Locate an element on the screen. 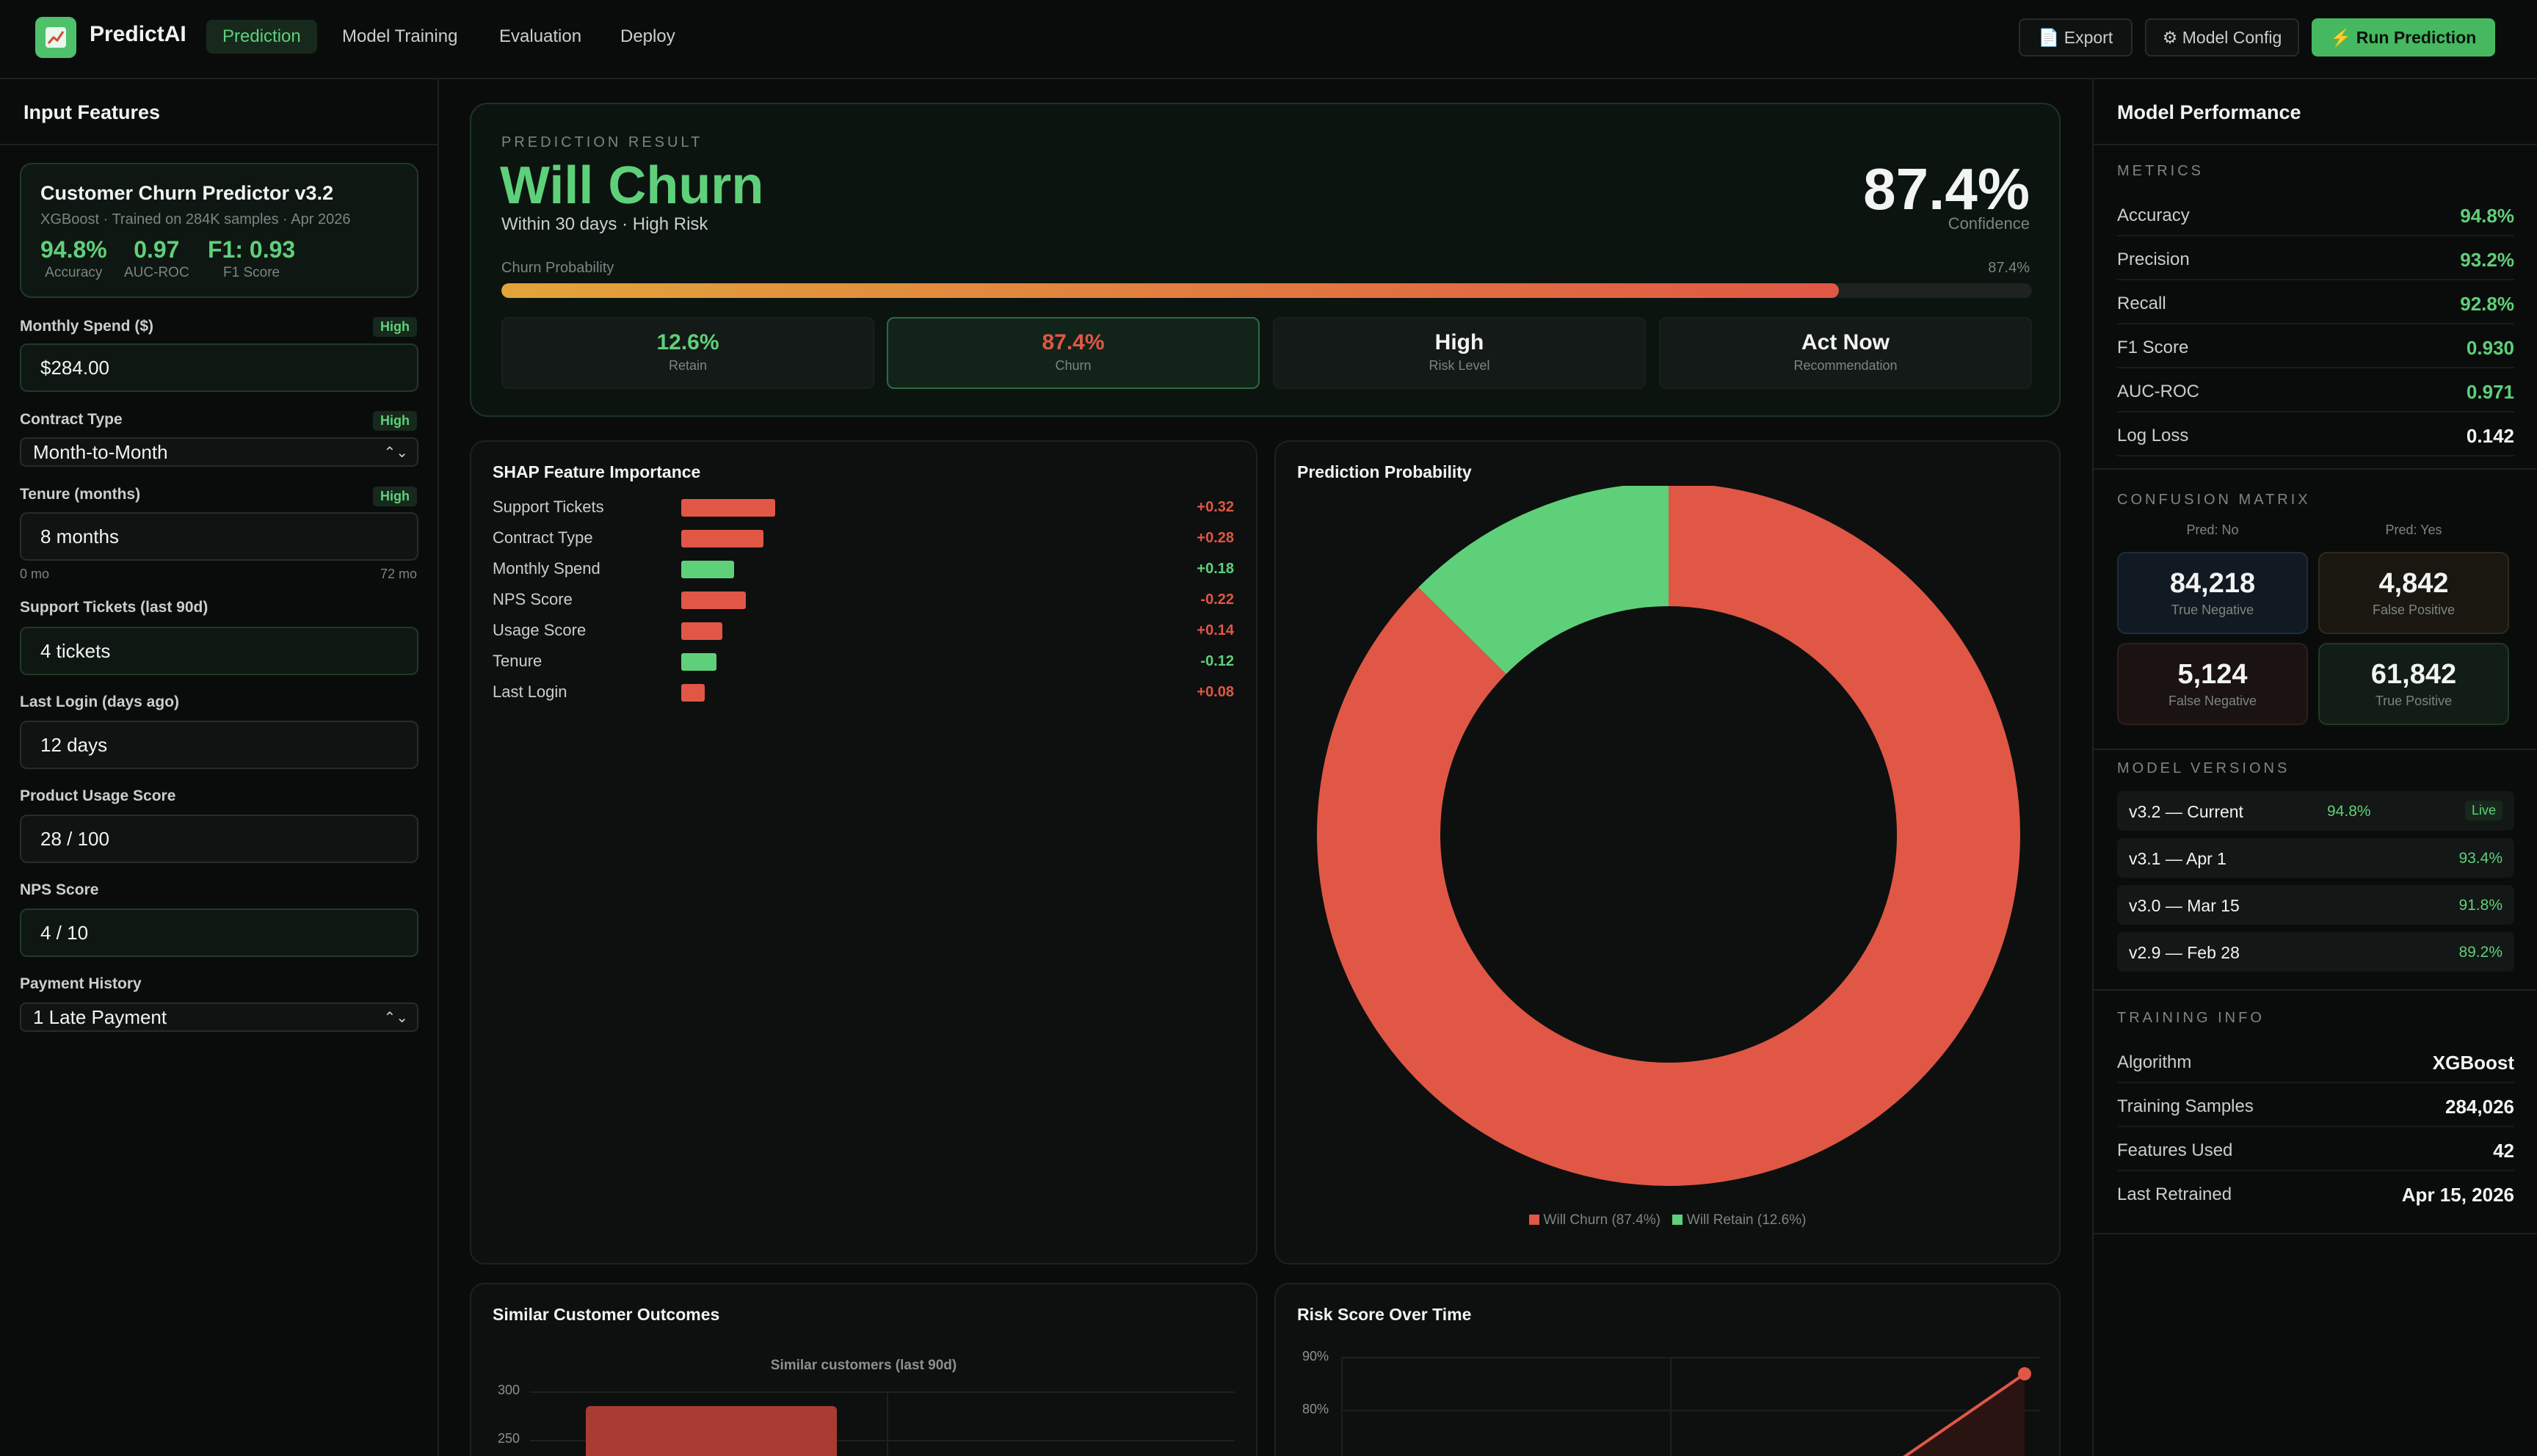 This screenshot has width=2537, height=1456. metric-value: 93.2% is located at coordinates (2487, 260).